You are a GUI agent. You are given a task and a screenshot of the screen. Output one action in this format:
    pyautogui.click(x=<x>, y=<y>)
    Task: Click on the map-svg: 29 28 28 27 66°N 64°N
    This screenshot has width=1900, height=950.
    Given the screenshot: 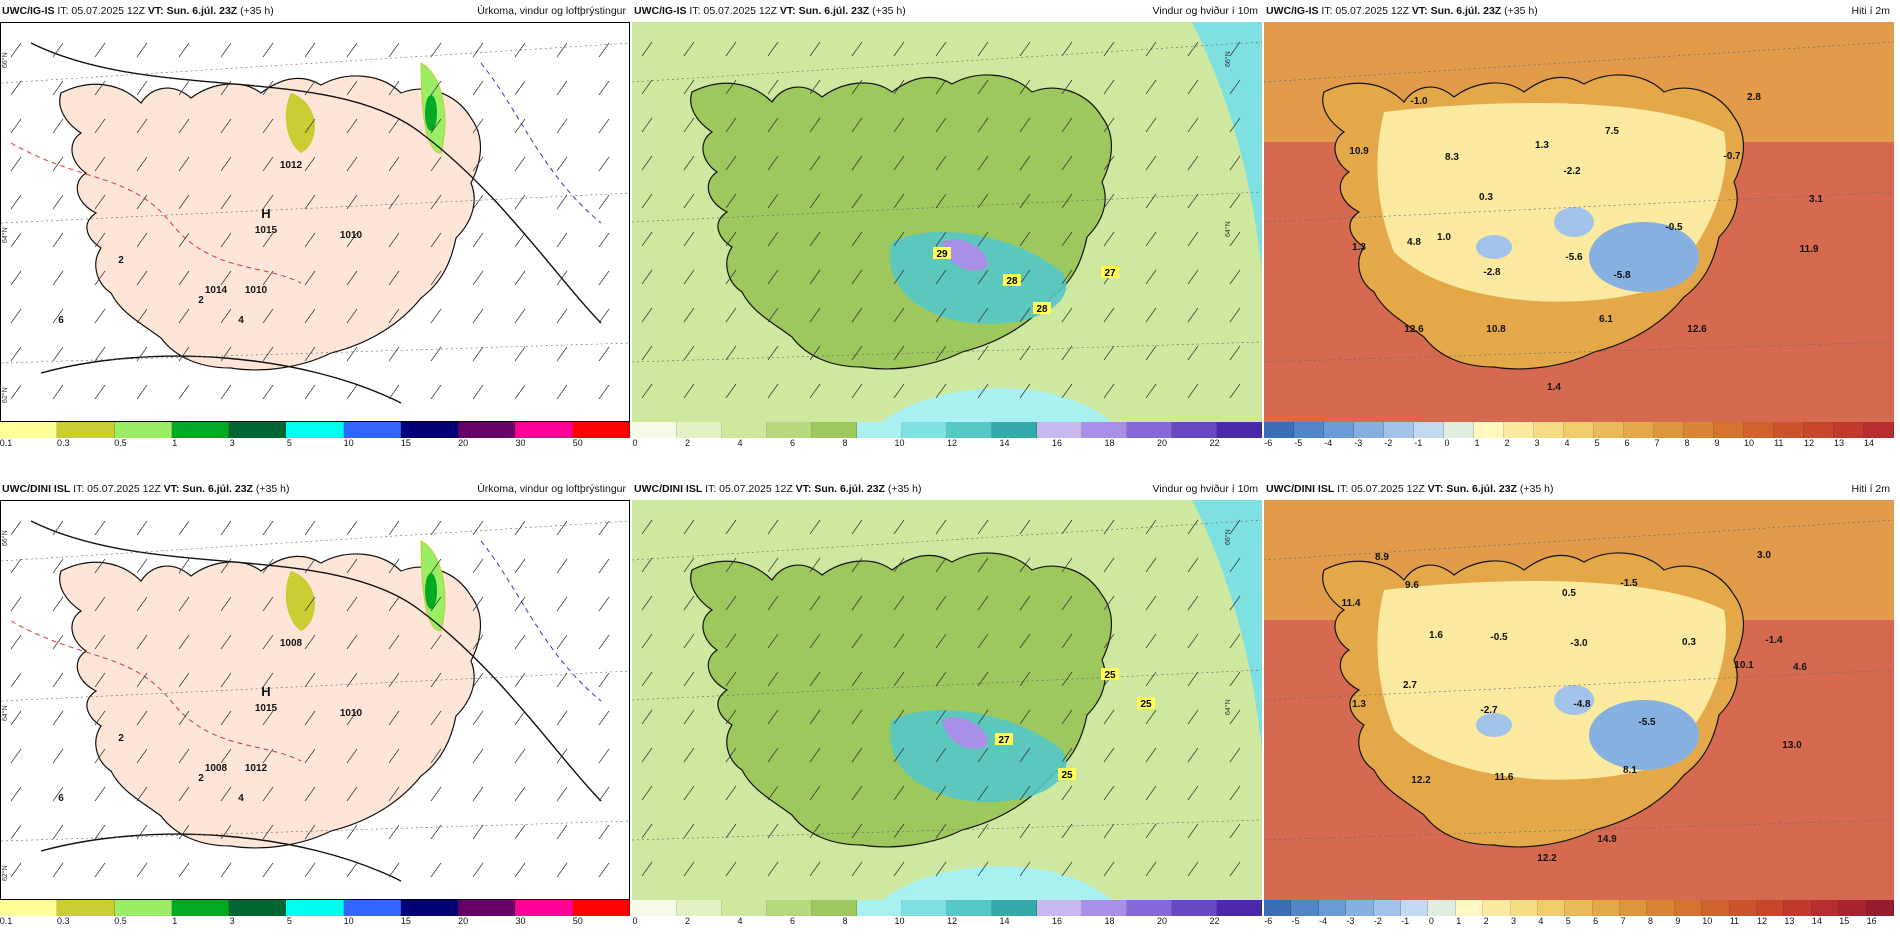 What is the action you would take?
    pyautogui.click(x=947, y=222)
    